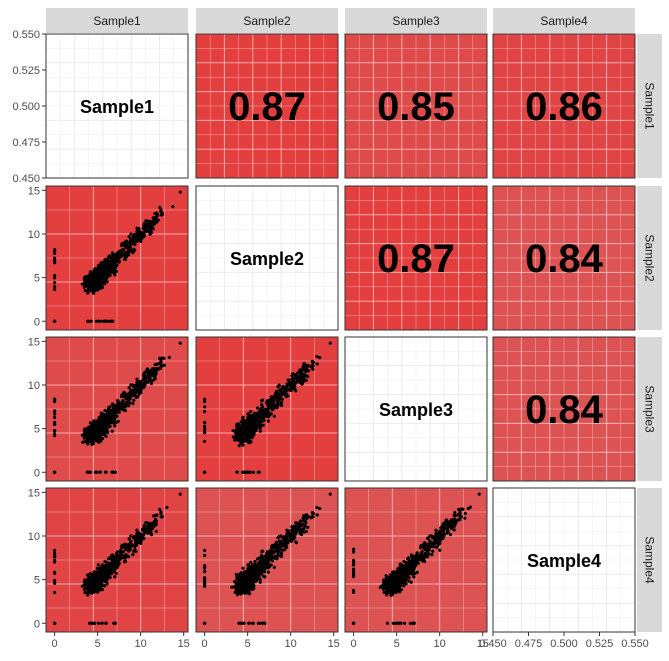 This screenshot has width=669, height=661. What do you see at coordinates (117, 21) in the screenshot?
I see `column-strip-label: Sample1` at bounding box center [117, 21].